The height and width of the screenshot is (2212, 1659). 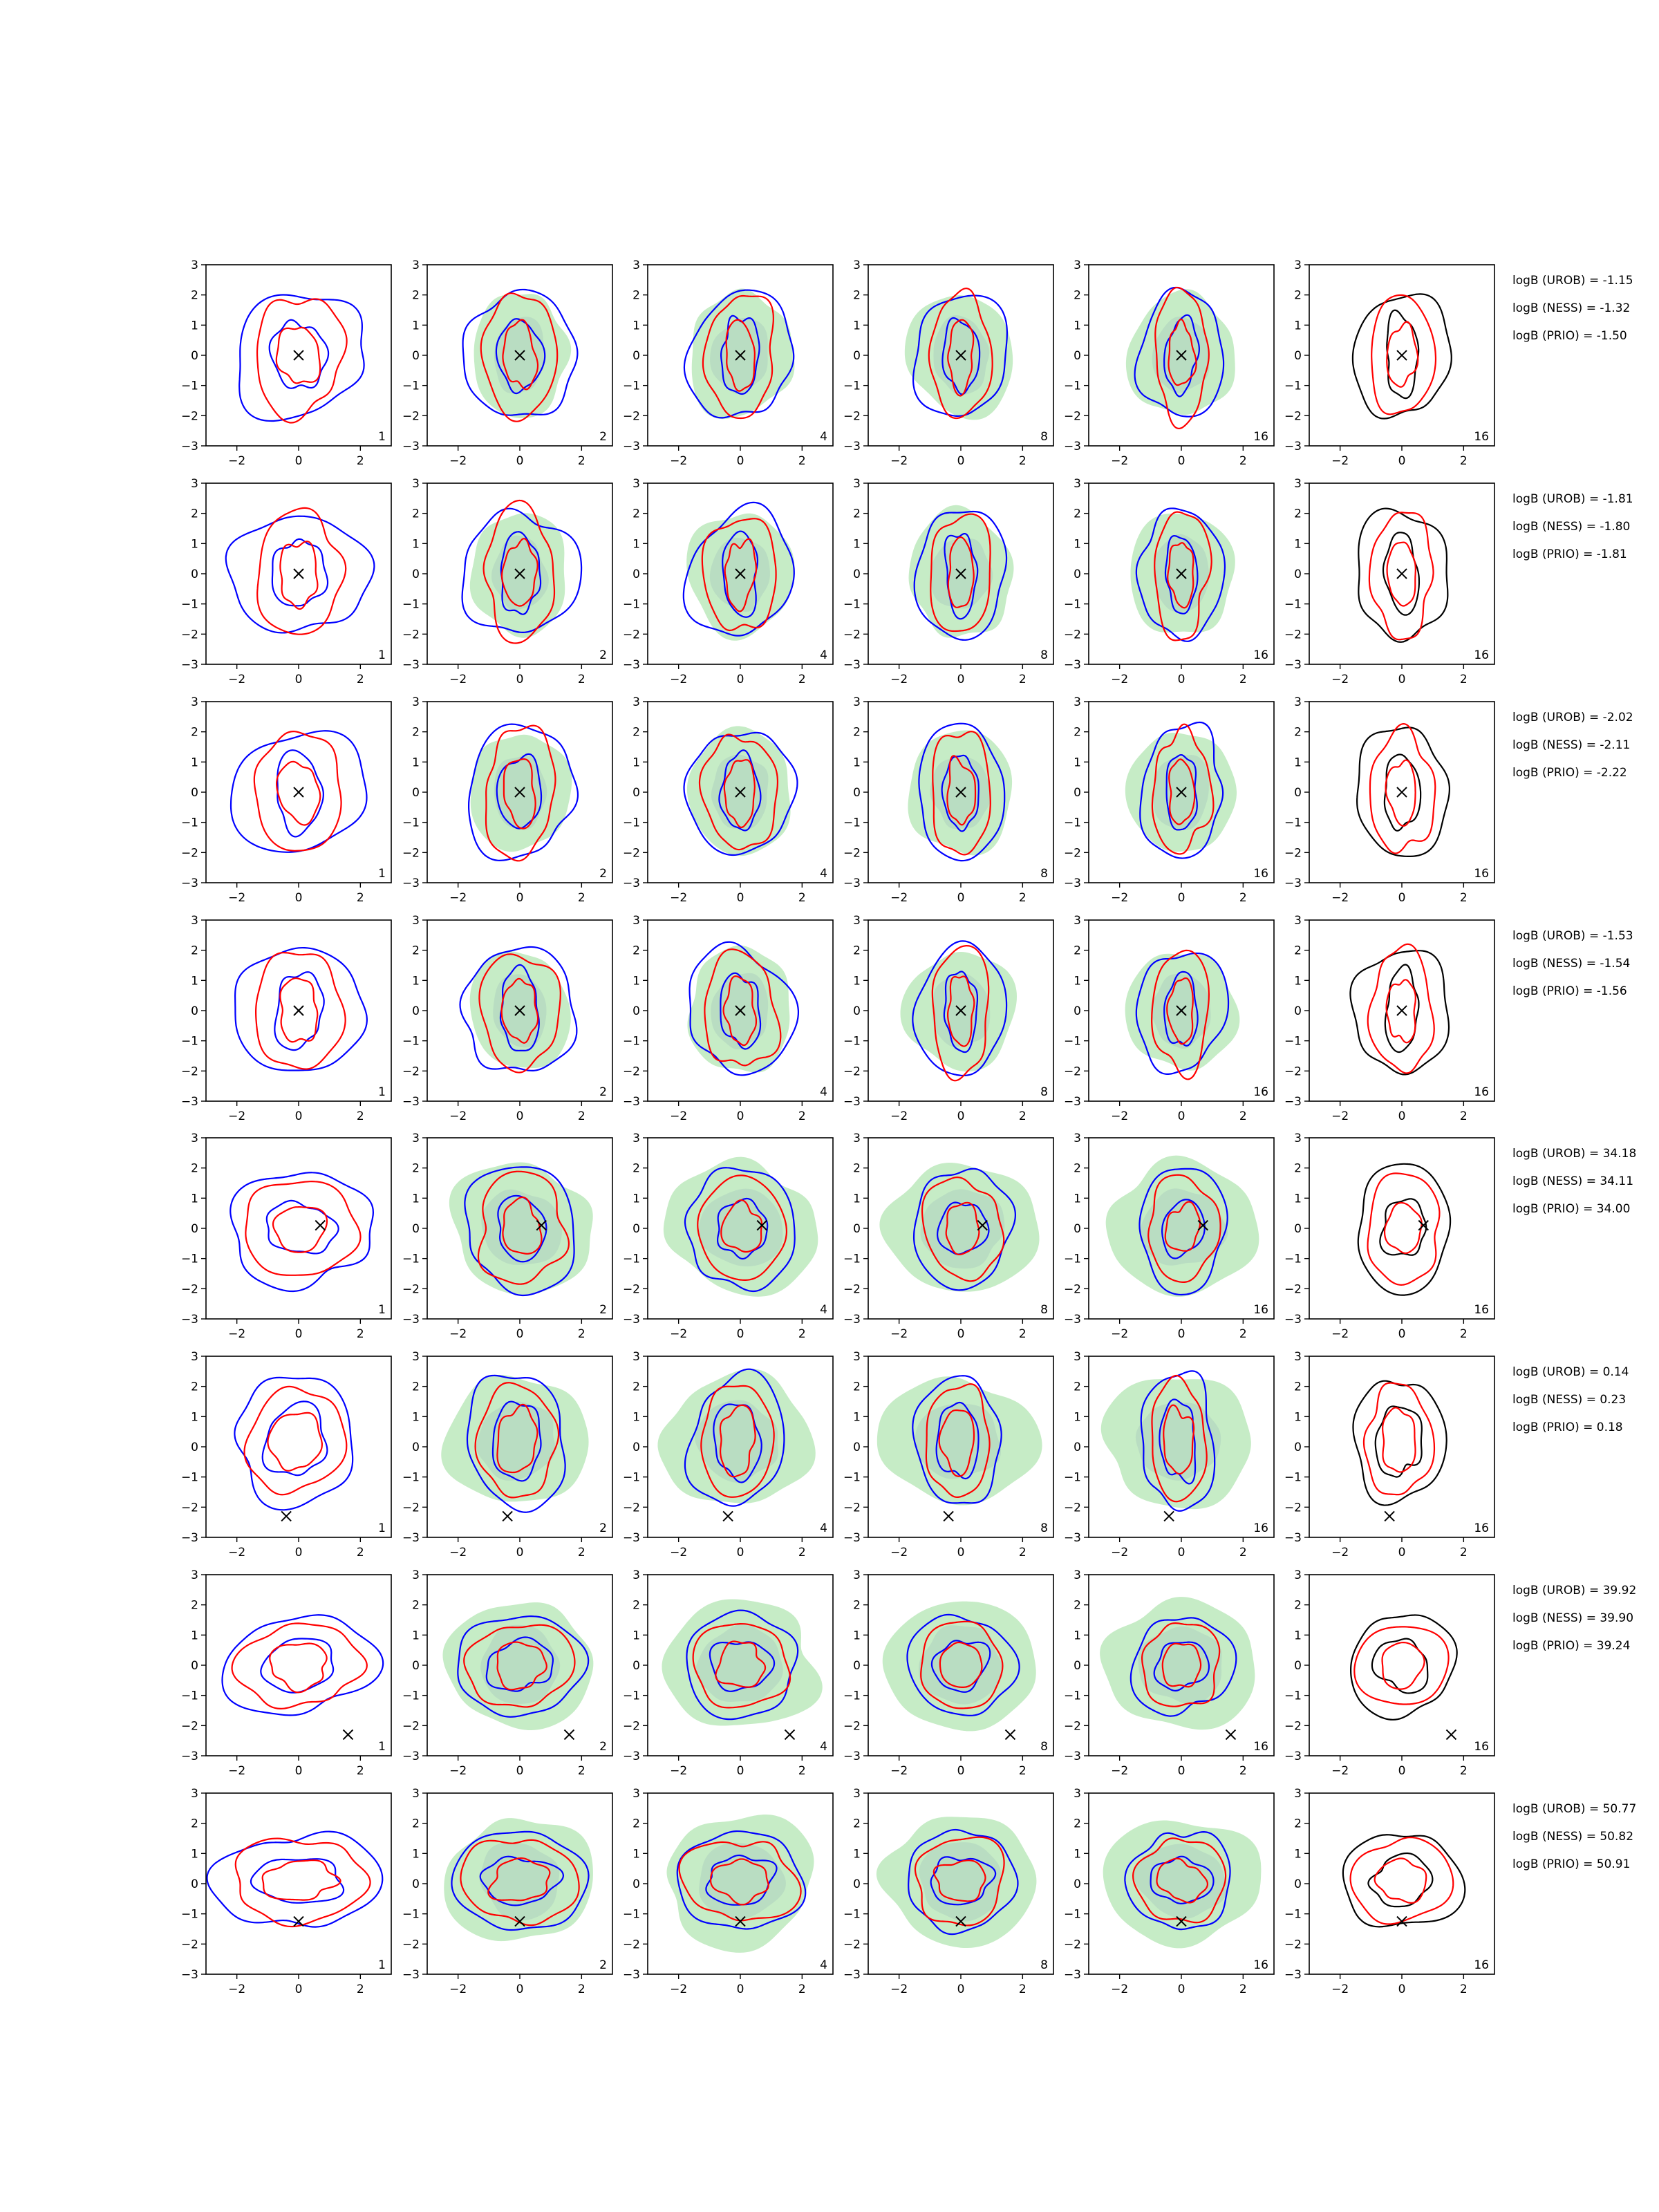 I want to click on green-core, so click(x=962, y=1665).